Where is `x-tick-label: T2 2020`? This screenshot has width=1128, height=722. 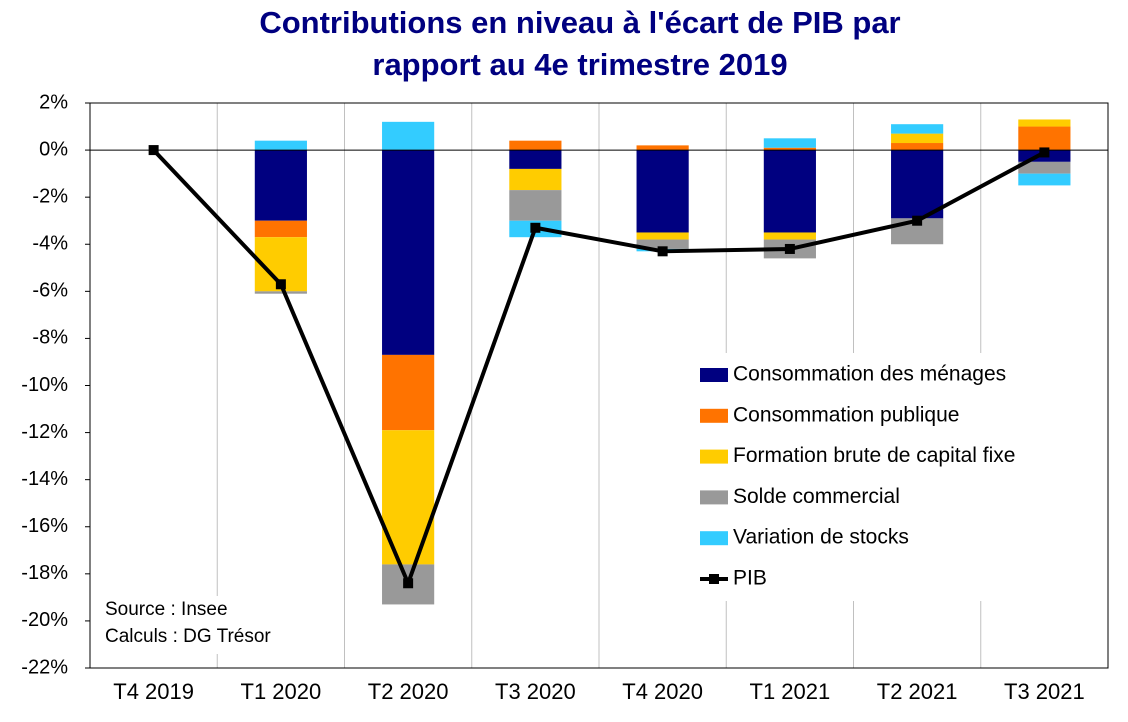 x-tick-label: T2 2020 is located at coordinates (408, 691).